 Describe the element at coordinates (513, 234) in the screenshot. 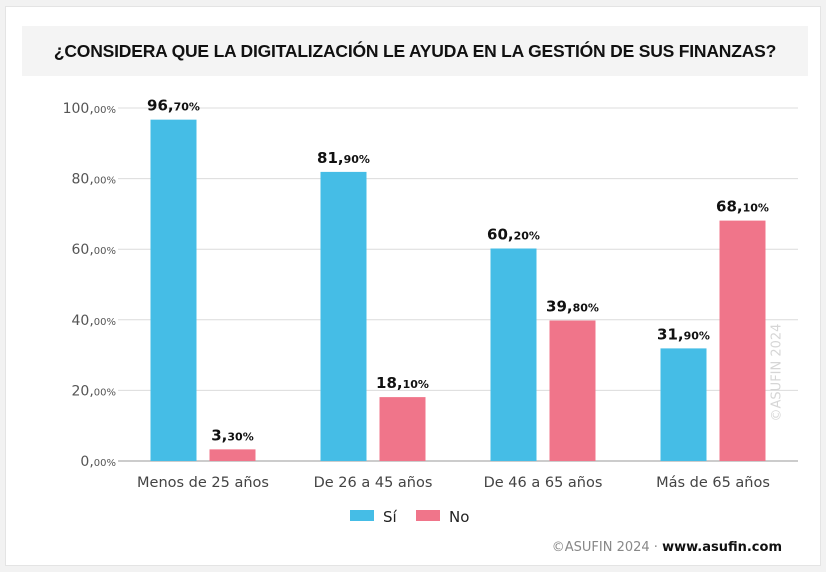

I see `data-label: 60,20%` at that location.